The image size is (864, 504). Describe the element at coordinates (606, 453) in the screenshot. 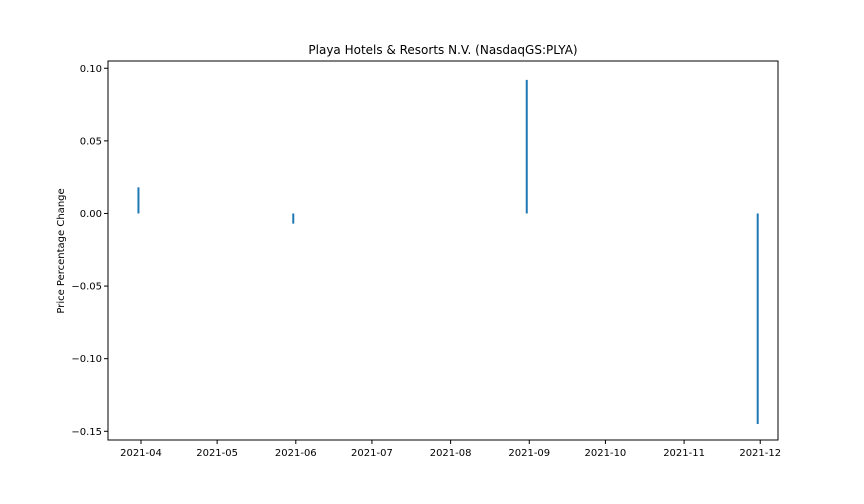

I see `x-tick-label-6: 2021-10` at that location.